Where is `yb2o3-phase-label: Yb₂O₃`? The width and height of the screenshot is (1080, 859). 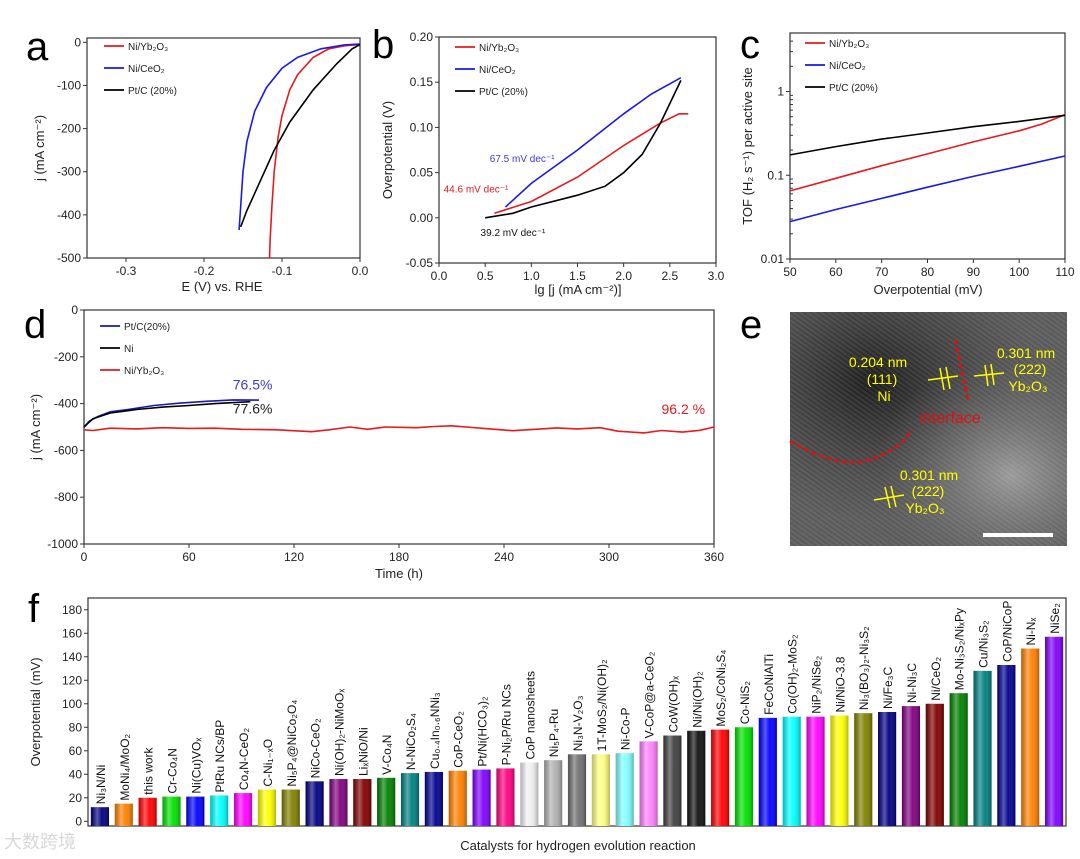
yb2o3-phase-label: Yb₂O₃ is located at coordinates (1027, 386).